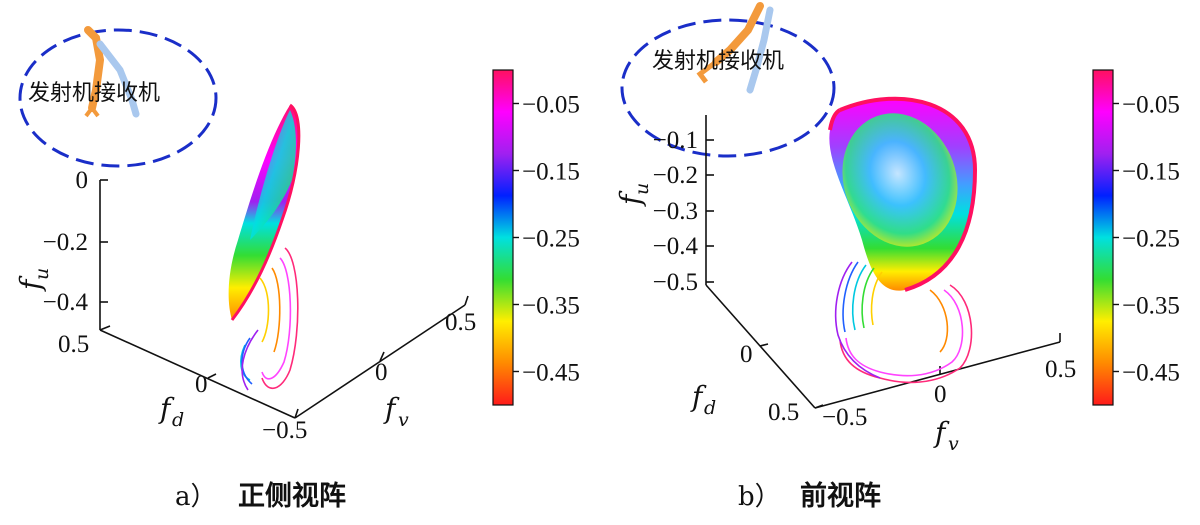  I want to click on d-axis-label-b: f d, so click(703, 399).